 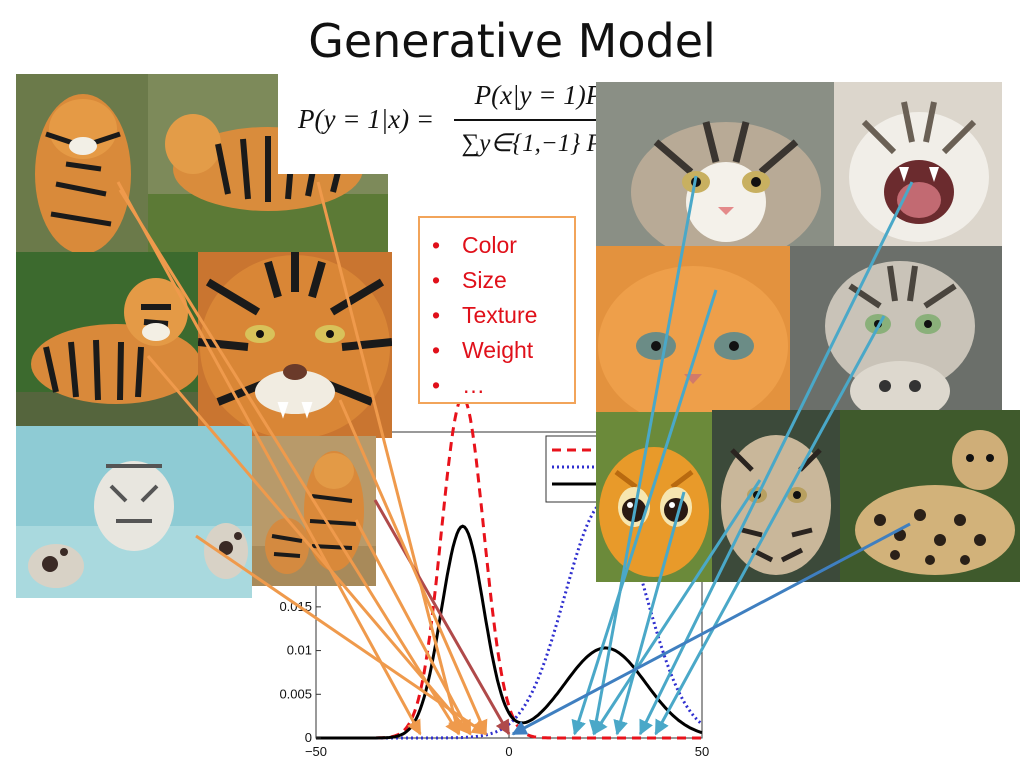 What do you see at coordinates (500, 315) in the screenshot?
I see `feature-label: Texture` at bounding box center [500, 315].